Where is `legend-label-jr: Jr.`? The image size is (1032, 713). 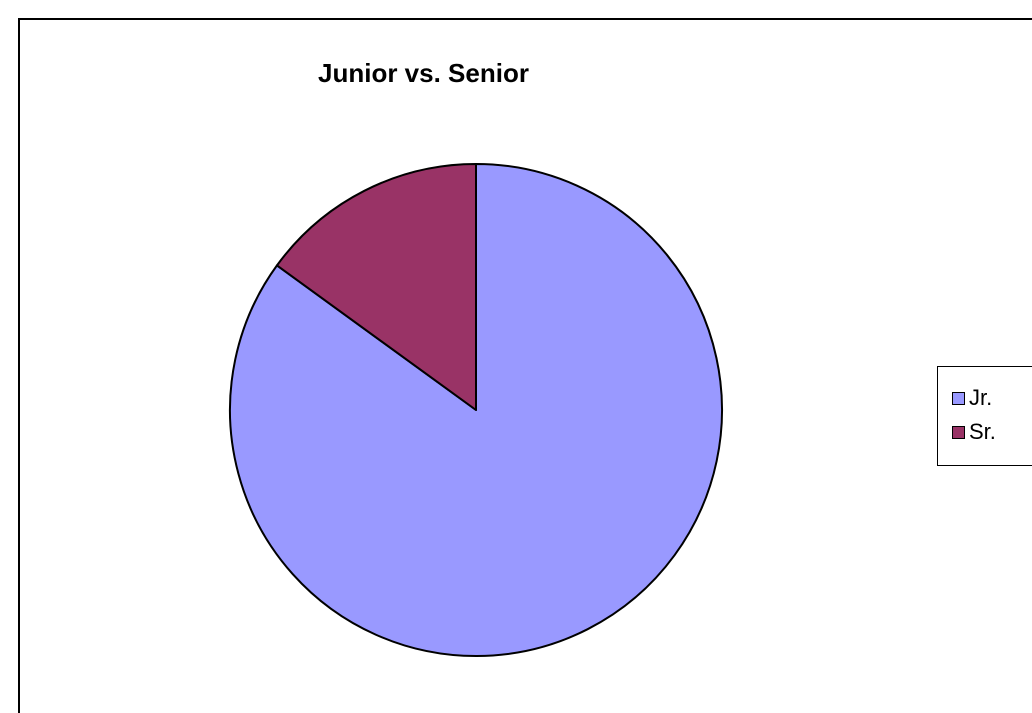 legend-label-jr: Jr. is located at coordinates (981, 397).